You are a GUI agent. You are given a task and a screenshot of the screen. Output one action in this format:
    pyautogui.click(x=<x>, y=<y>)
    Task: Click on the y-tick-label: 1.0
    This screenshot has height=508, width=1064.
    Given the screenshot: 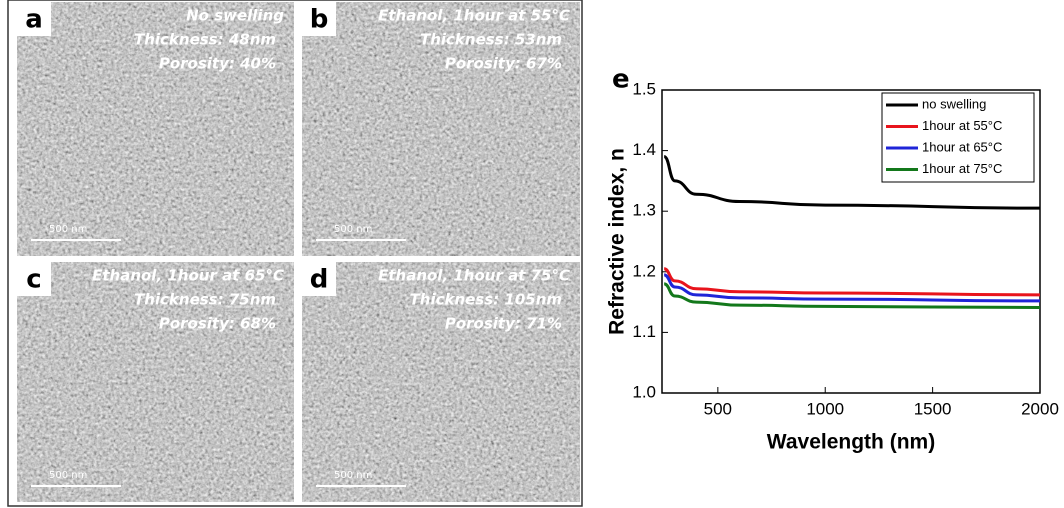 What is the action you would take?
    pyautogui.click(x=644, y=391)
    